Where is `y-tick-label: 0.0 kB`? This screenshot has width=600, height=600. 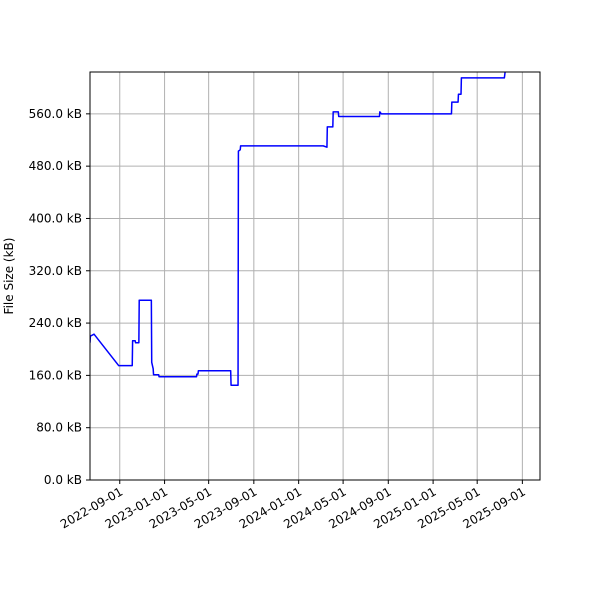
y-tick-label: 0.0 kB is located at coordinates (63, 480).